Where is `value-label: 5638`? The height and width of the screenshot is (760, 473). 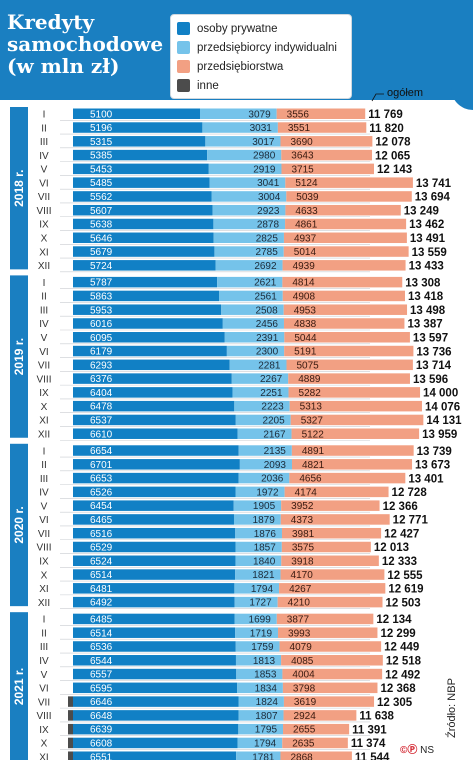
value-label: 5638 is located at coordinates (101, 225).